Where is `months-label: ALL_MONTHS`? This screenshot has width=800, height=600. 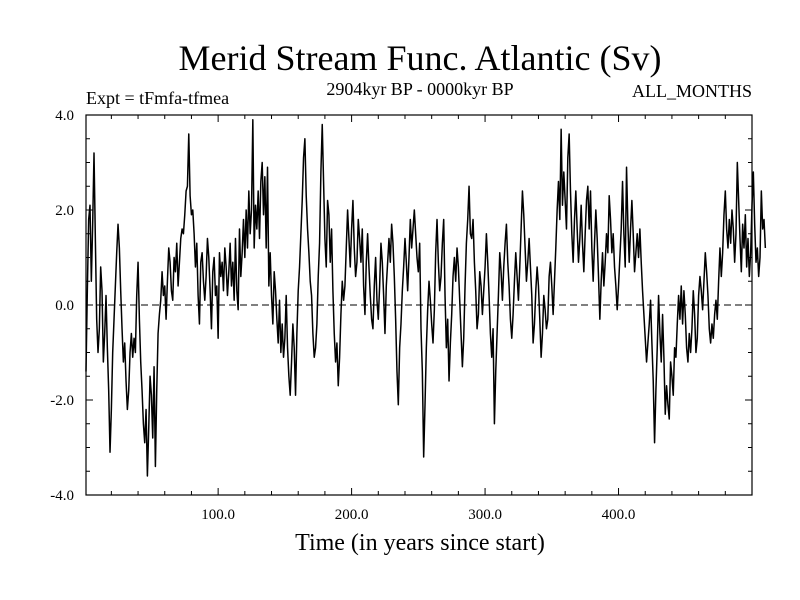 months-label: ALL_MONTHS is located at coordinates (692, 91).